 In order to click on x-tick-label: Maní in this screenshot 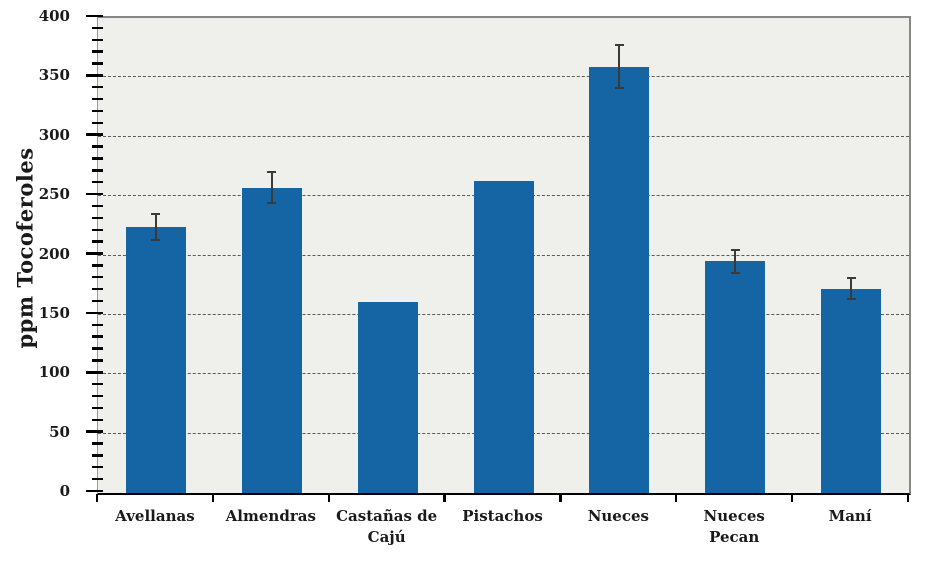, I will do `click(850, 515)`.